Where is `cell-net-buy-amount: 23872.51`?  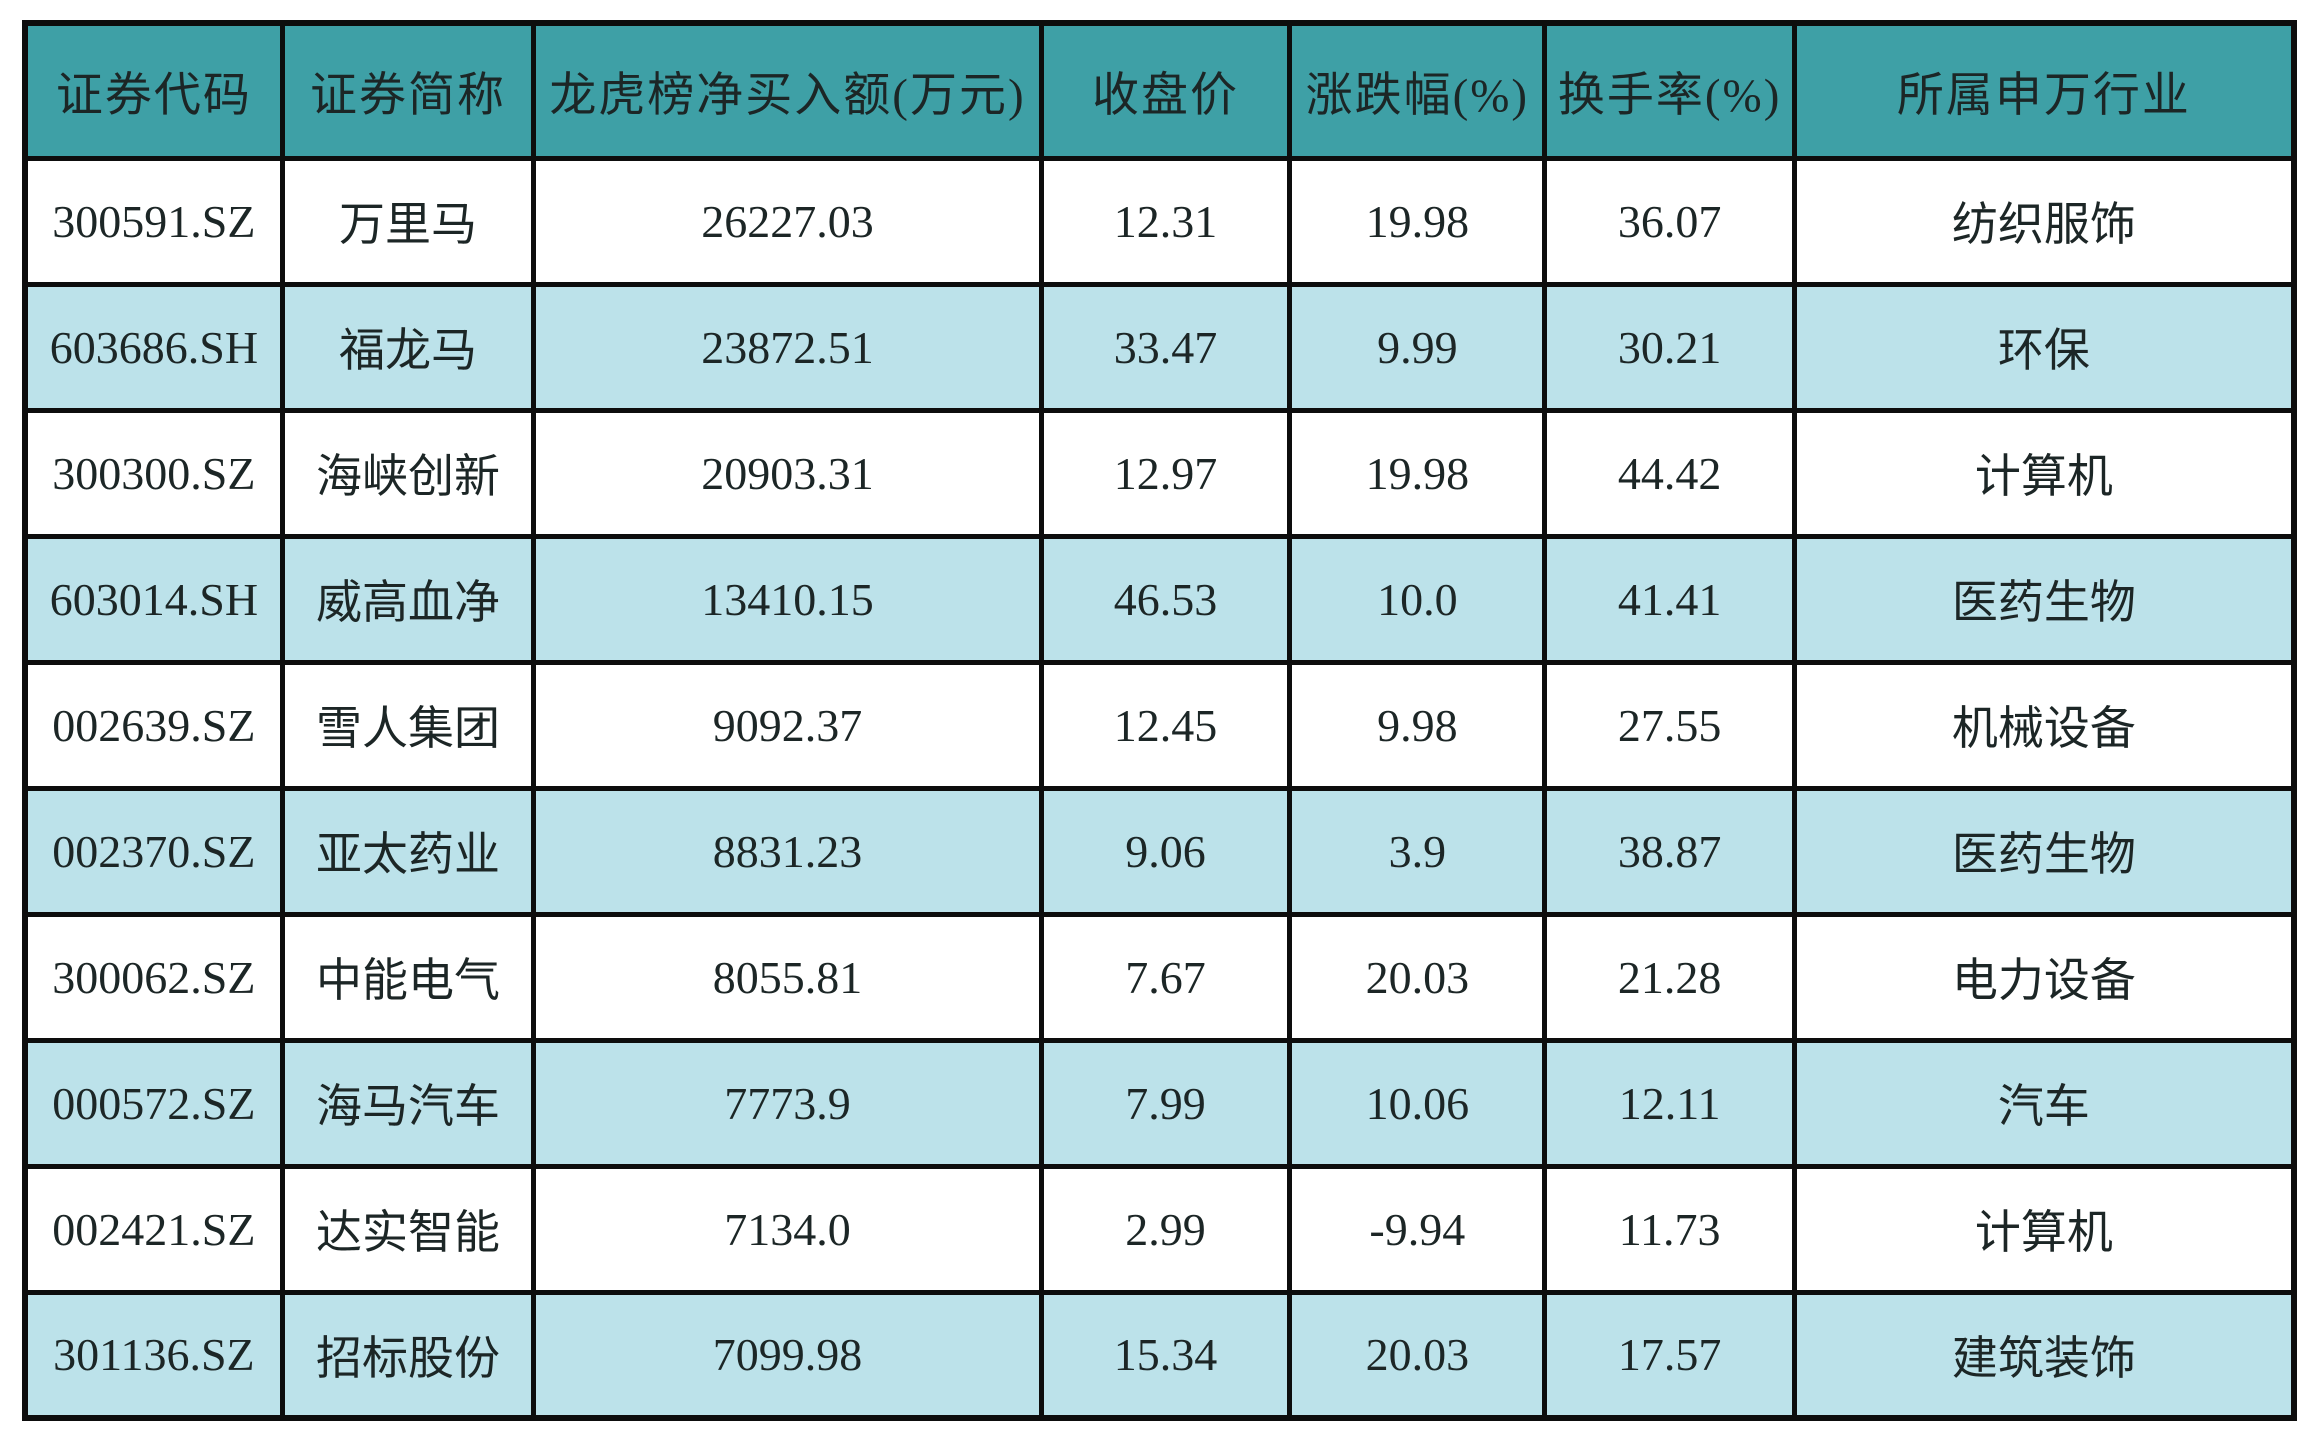 cell-net-buy-amount: 23872.51 is located at coordinates (787, 347).